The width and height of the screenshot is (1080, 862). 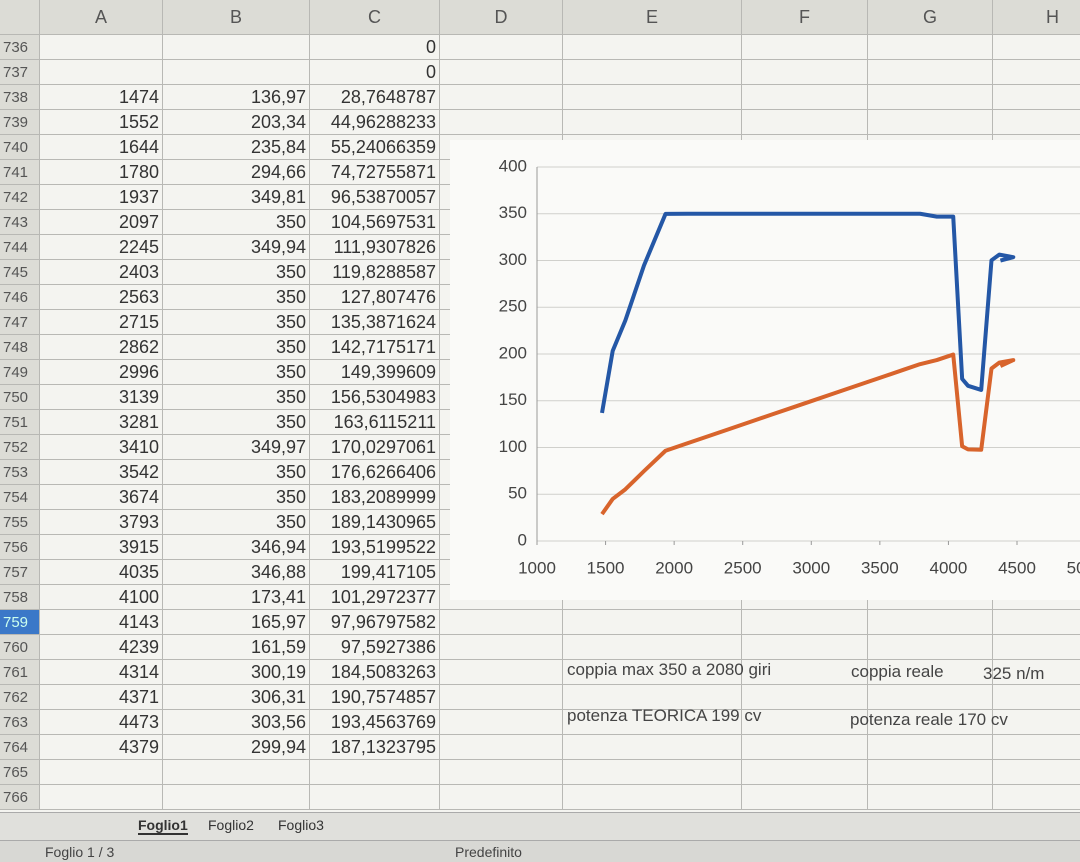 I want to click on cell: 4314, so click(x=101, y=672).